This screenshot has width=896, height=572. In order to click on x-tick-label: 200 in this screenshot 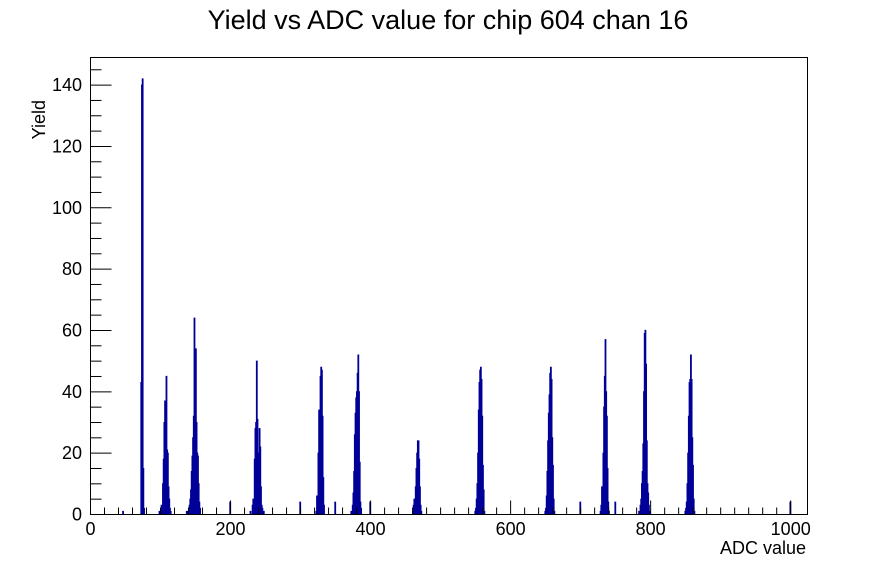, I will do `click(231, 529)`.